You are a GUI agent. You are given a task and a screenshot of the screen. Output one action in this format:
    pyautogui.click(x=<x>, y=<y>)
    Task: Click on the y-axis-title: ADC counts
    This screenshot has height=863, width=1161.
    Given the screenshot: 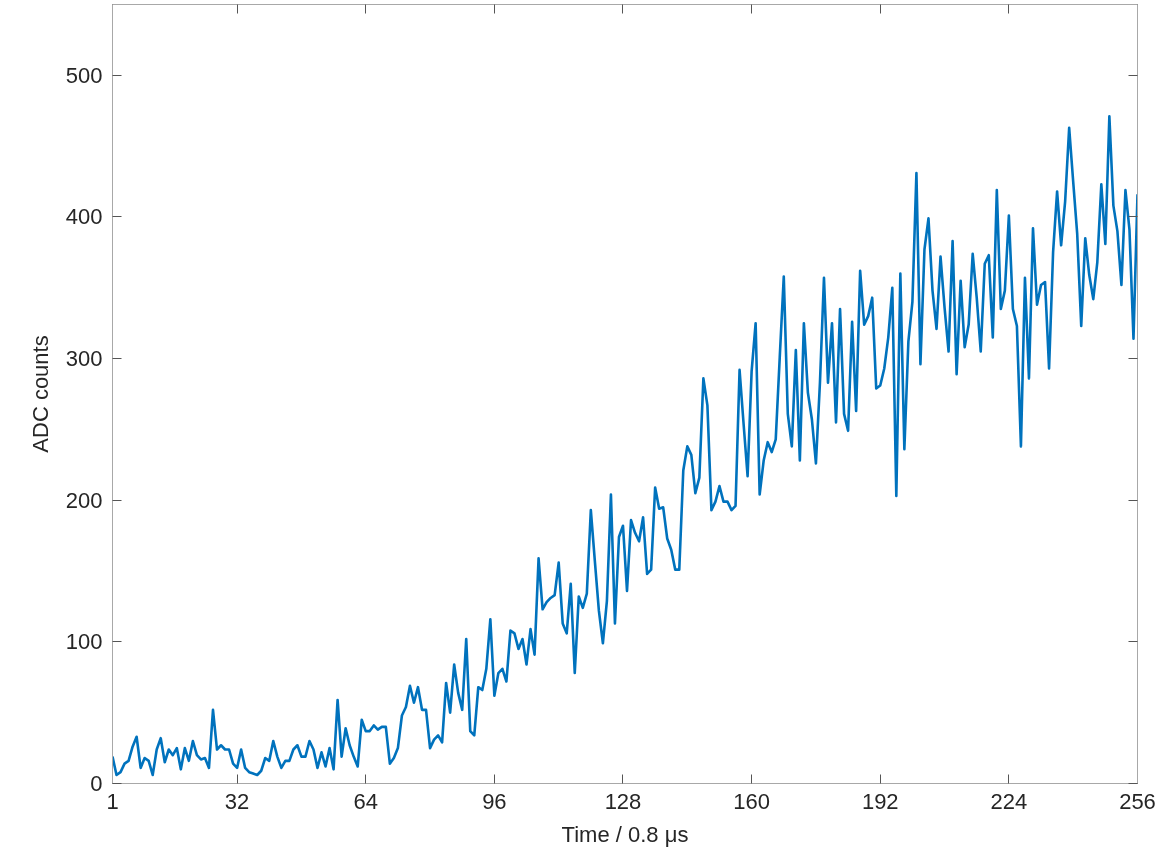 What is the action you would take?
    pyautogui.click(x=40, y=394)
    